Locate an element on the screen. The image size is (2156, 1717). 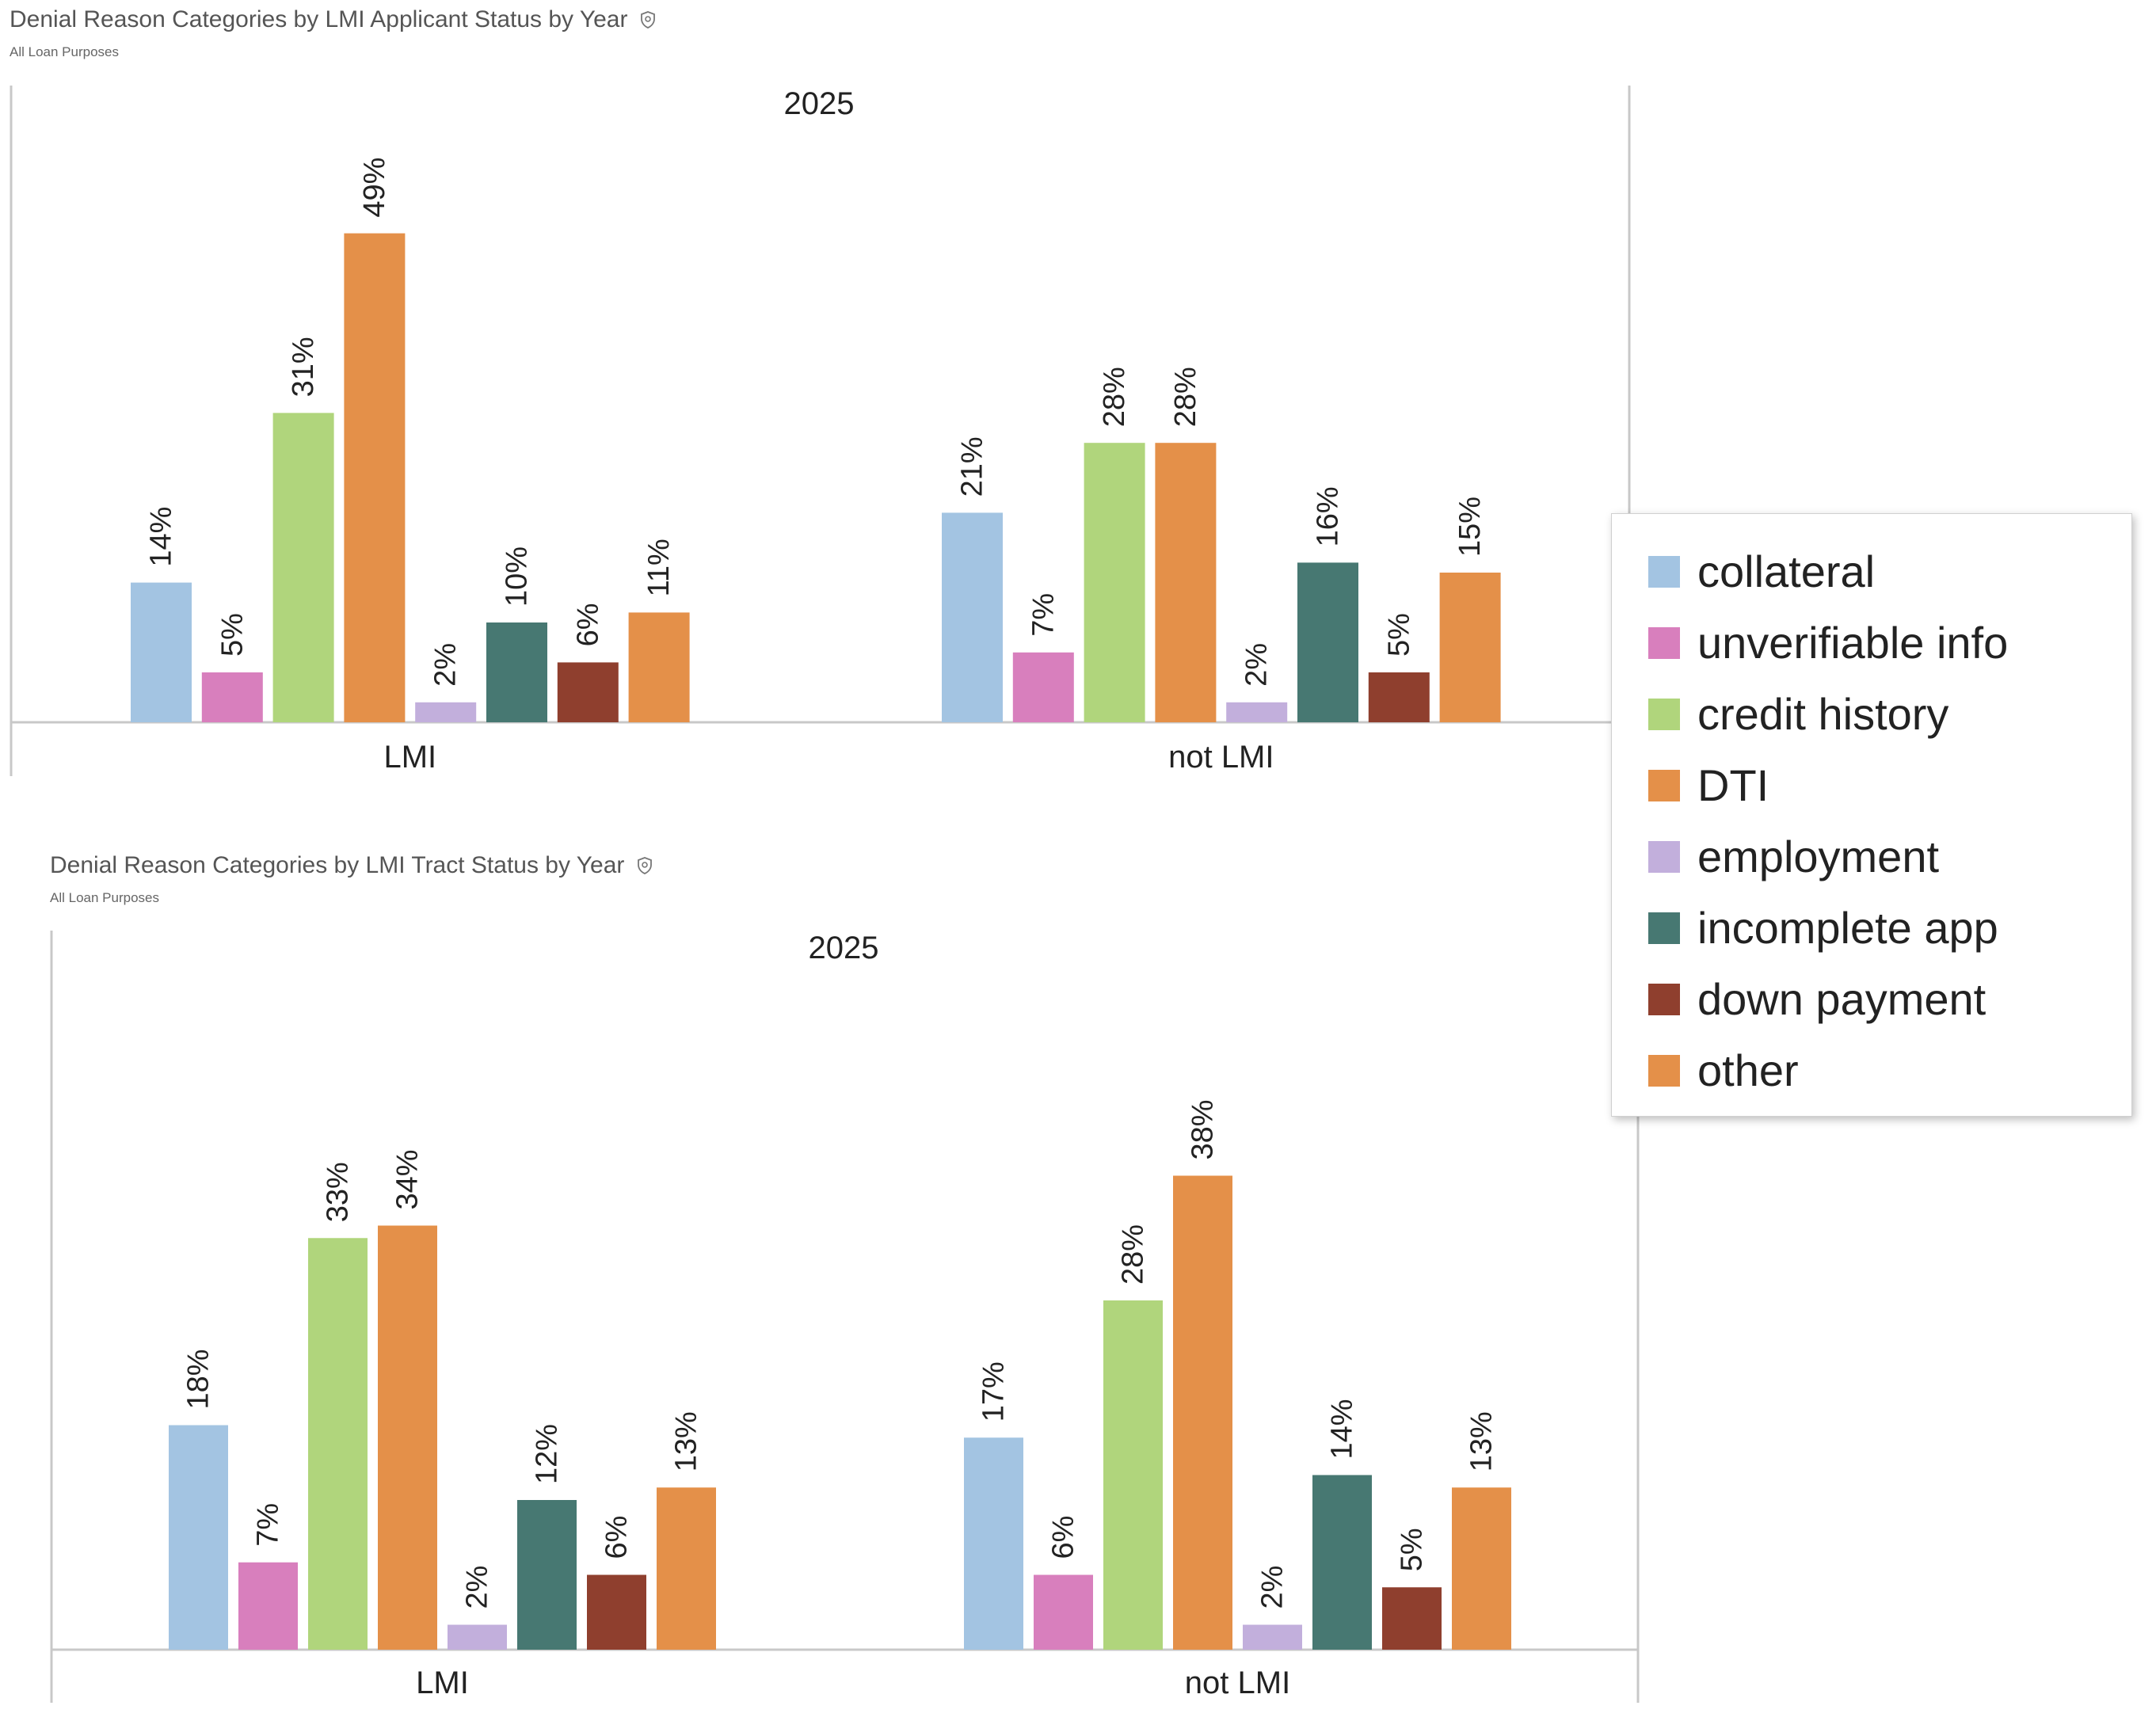
legend-item: down payment is located at coordinates (1890, 999).